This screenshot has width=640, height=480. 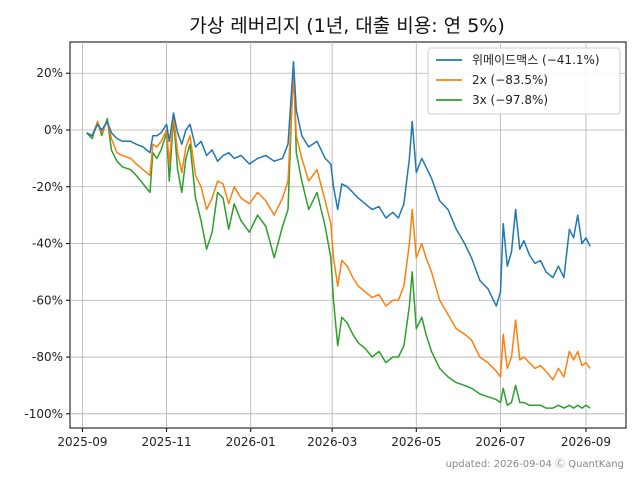 What do you see at coordinates (47, 300) in the screenshot?
I see `y-tick-label: -60%` at bounding box center [47, 300].